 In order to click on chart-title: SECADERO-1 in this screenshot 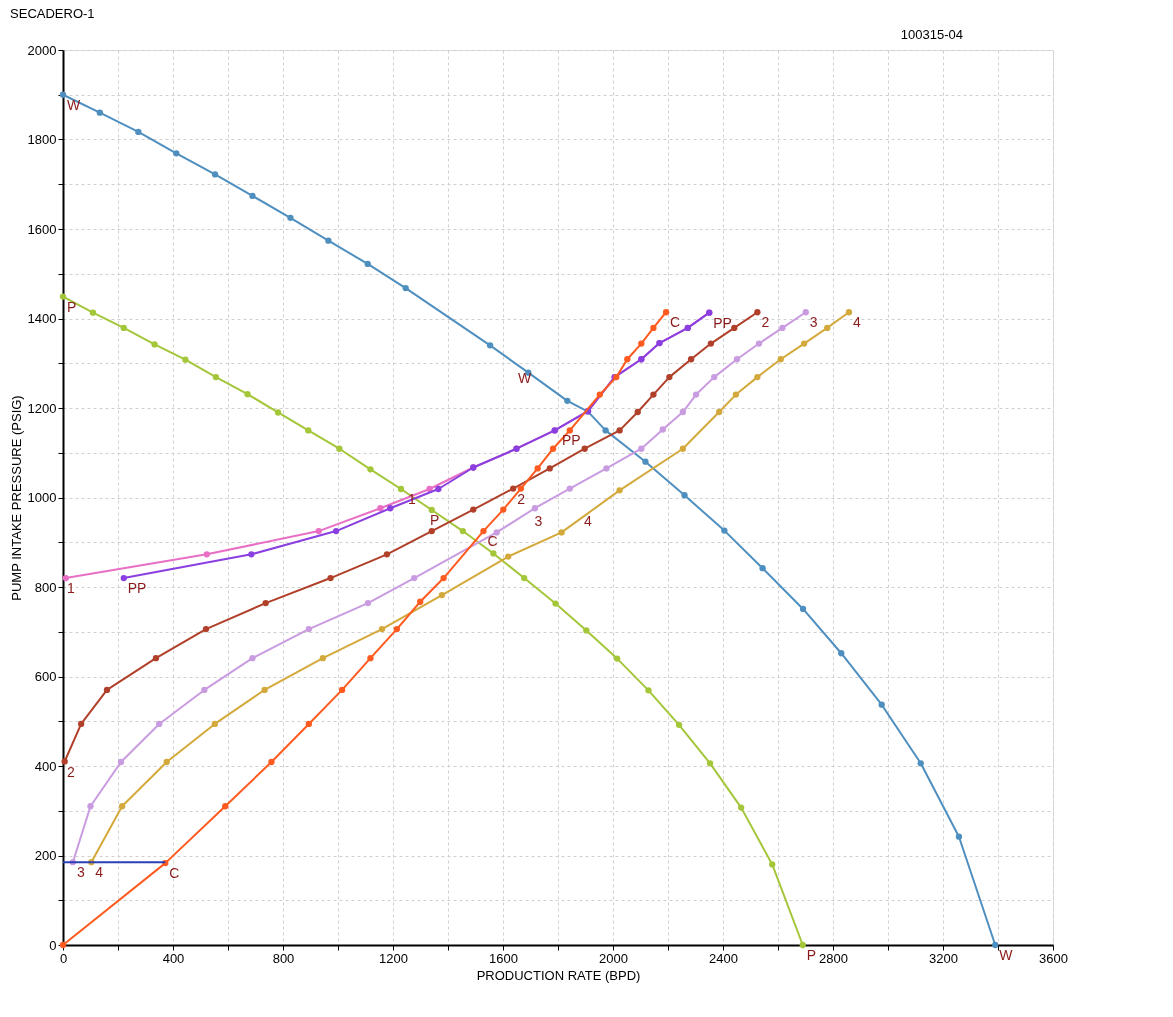, I will do `click(52, 13)`.